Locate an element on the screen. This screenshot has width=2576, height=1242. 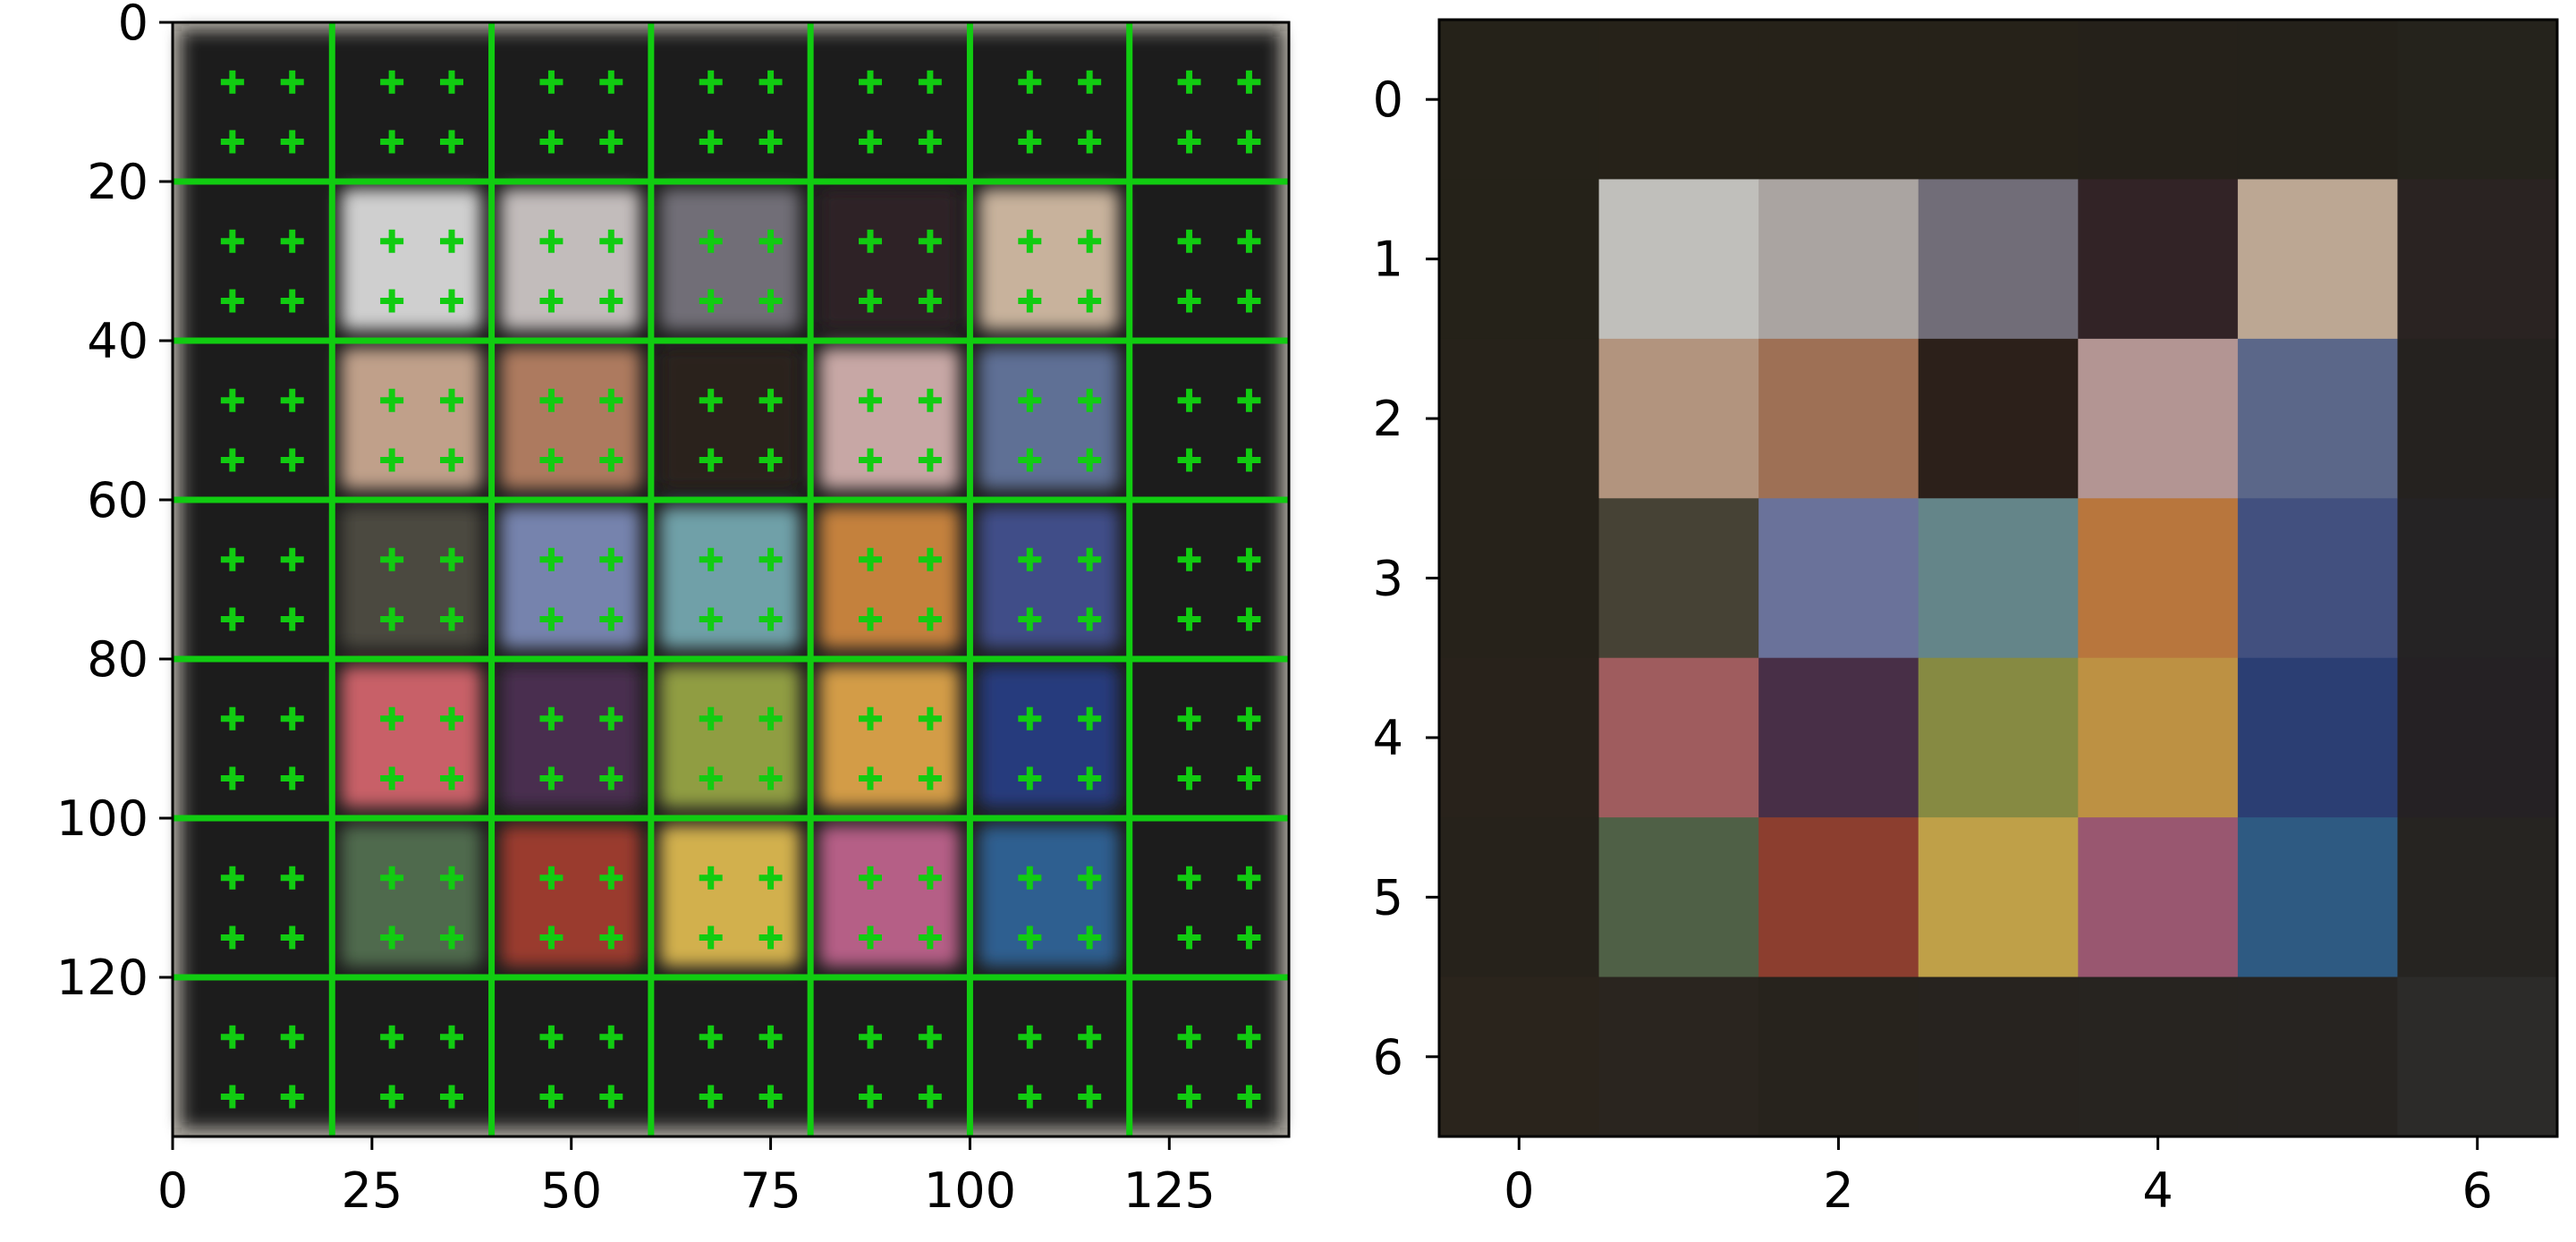
y-tick-label: 40 is located at coordinates (117, 341).